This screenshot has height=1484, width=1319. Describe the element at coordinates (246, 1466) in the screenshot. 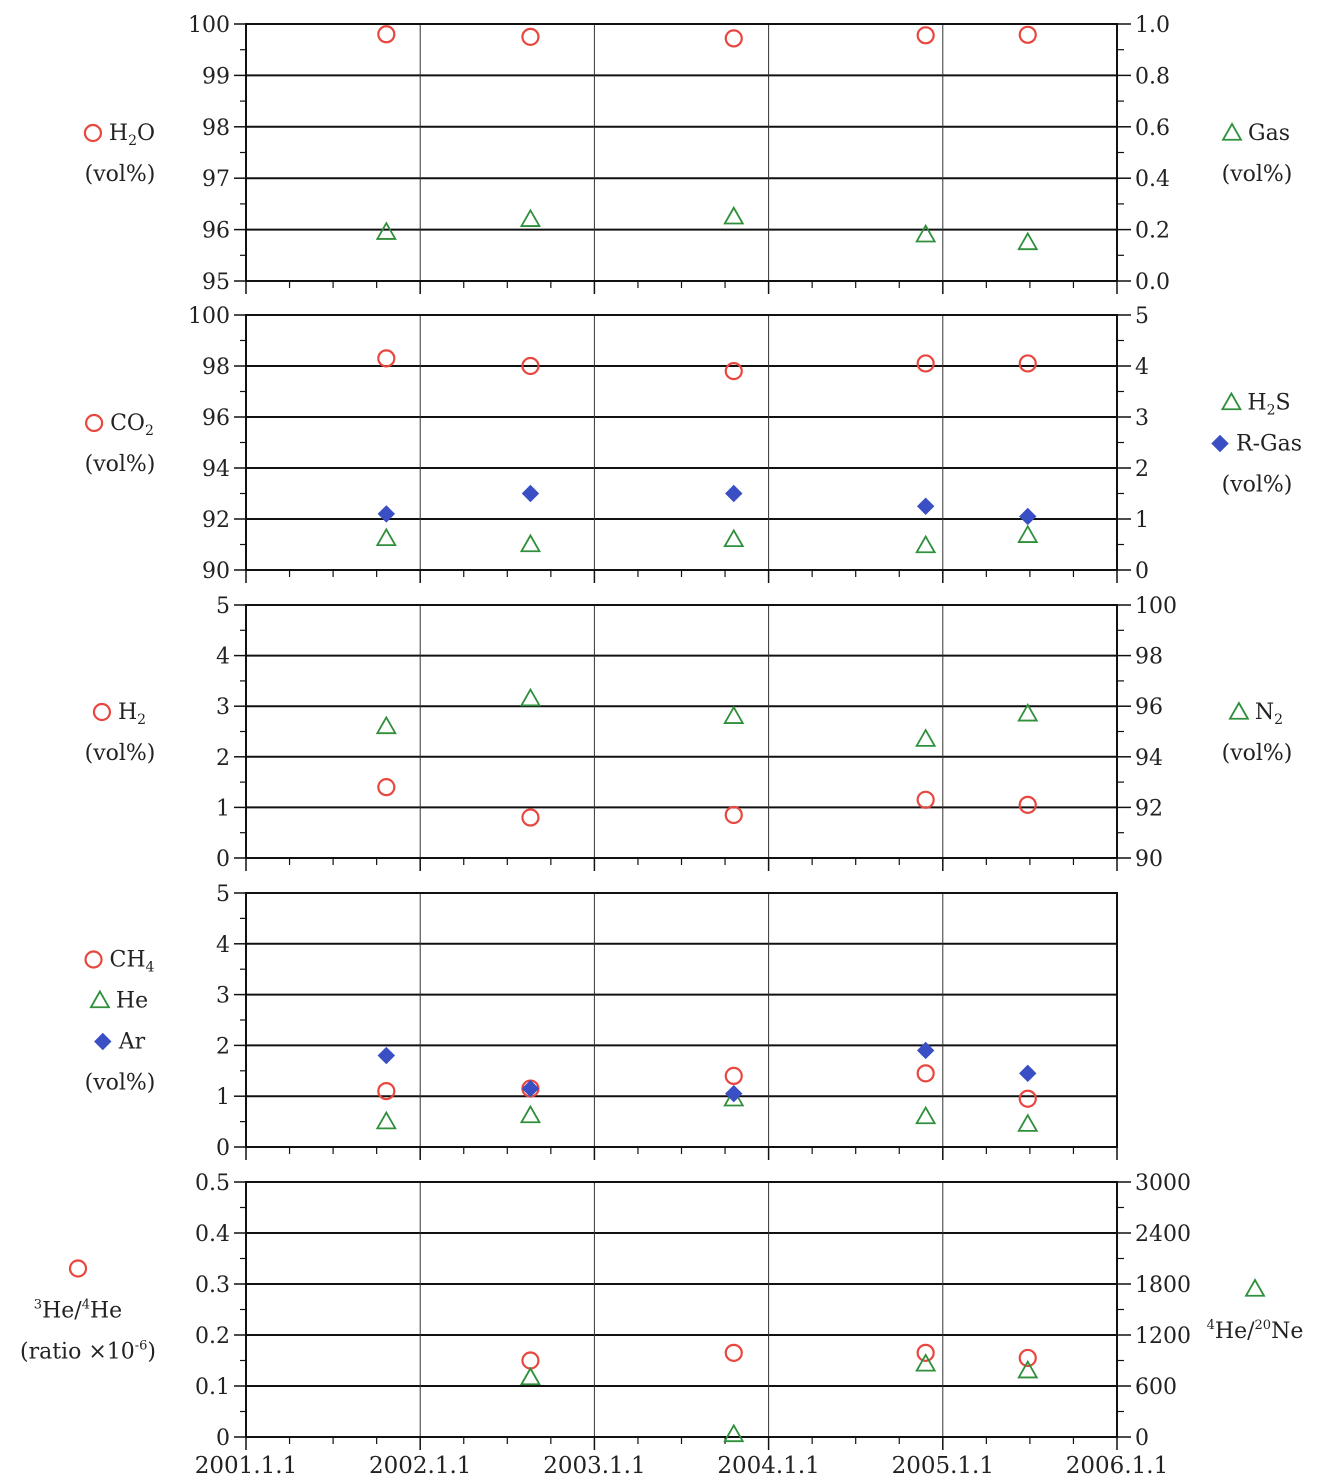

I see `x-tick-label: 2001.1.1` at that location.